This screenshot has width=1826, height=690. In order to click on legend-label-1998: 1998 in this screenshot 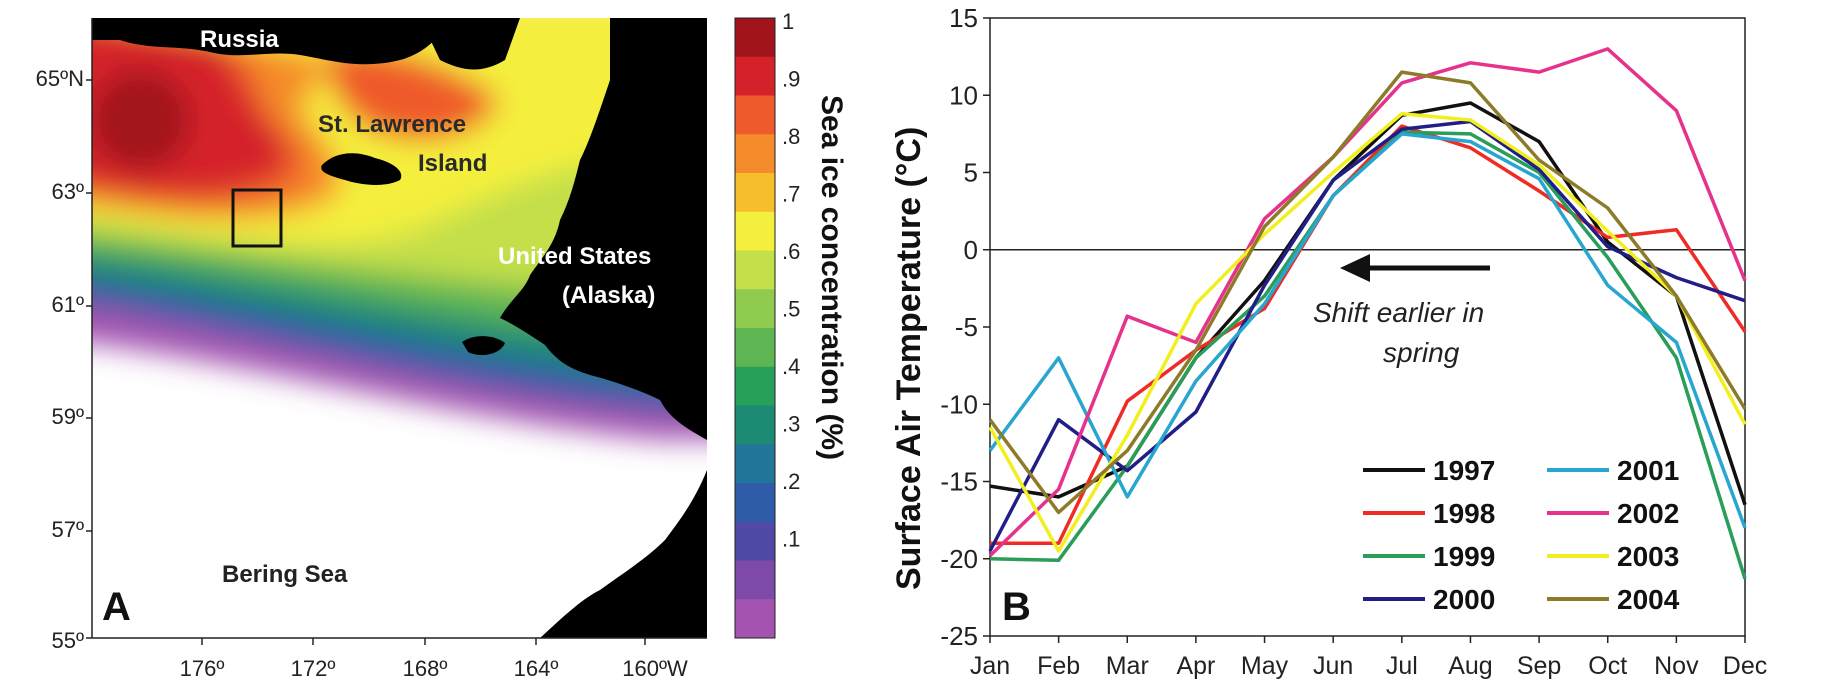, I will do `click(1464, 513)`.